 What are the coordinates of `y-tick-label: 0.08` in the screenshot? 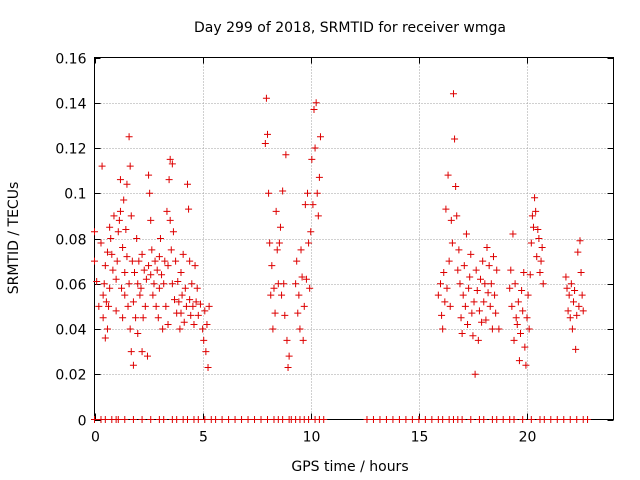 It's located at (70, 241).